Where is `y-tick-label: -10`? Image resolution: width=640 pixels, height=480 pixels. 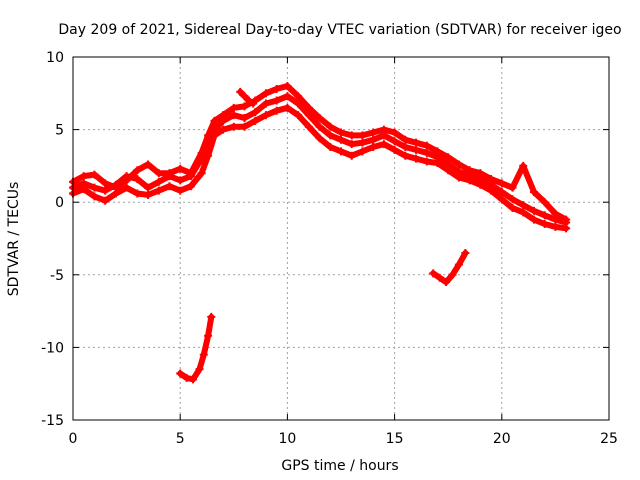
y-tick-label: -10 is located at coordinates (52, 348).